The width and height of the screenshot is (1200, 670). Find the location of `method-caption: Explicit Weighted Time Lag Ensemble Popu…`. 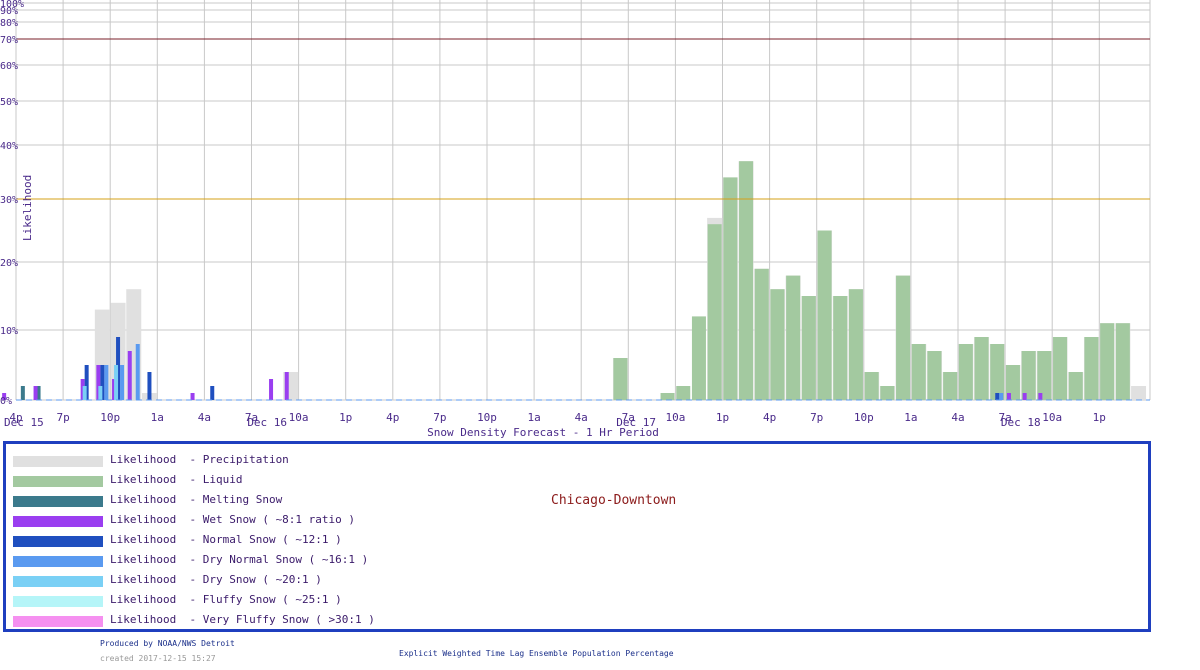

method-caption: Explicit Weighted Time Lag Ensemble Popu… is located at coordinates (536, 653).